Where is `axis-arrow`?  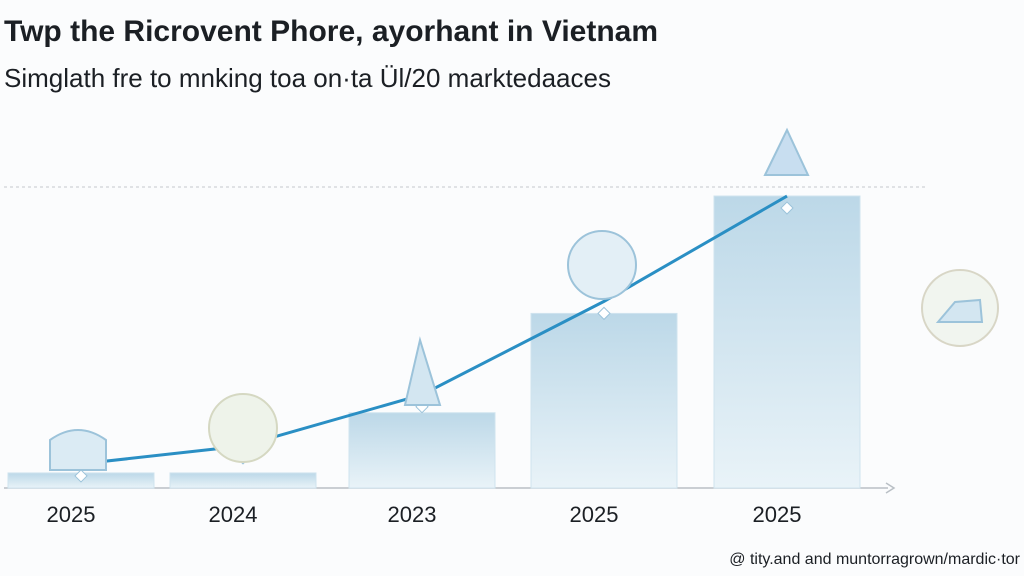 axis-arrow is located at coordinates (890, 488).